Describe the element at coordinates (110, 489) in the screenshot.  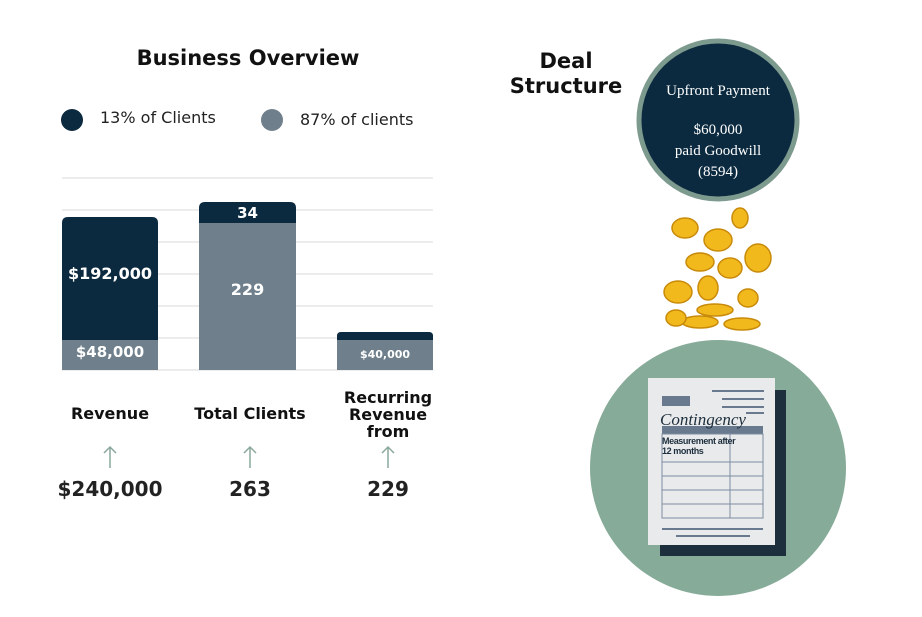
I see `metric-value: $240,000` at that location.